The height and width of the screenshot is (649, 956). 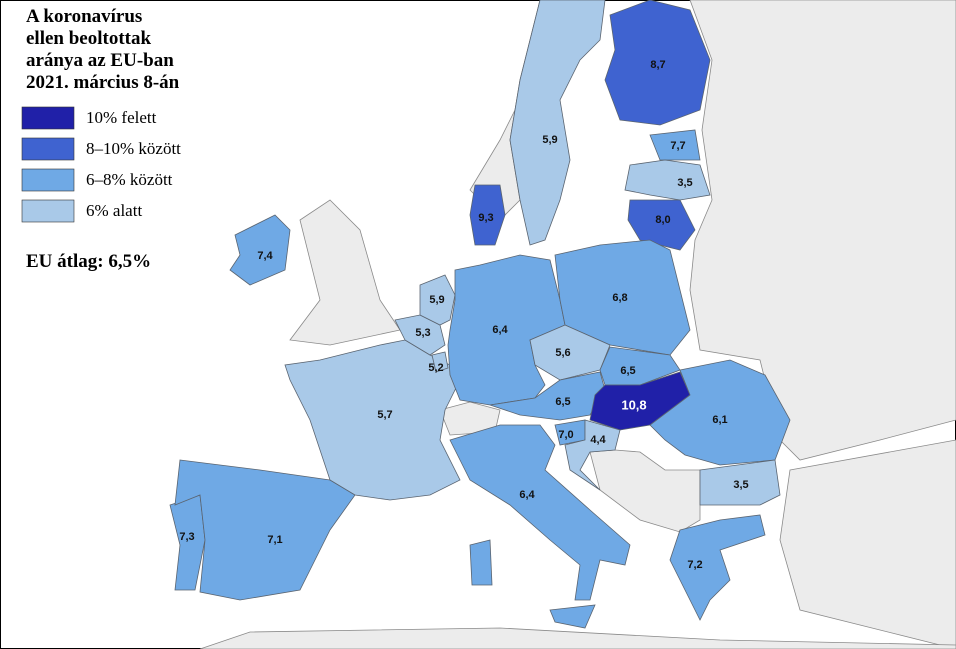 I want to click on legend-label: 6% alatt, so click(x=114, y=210).